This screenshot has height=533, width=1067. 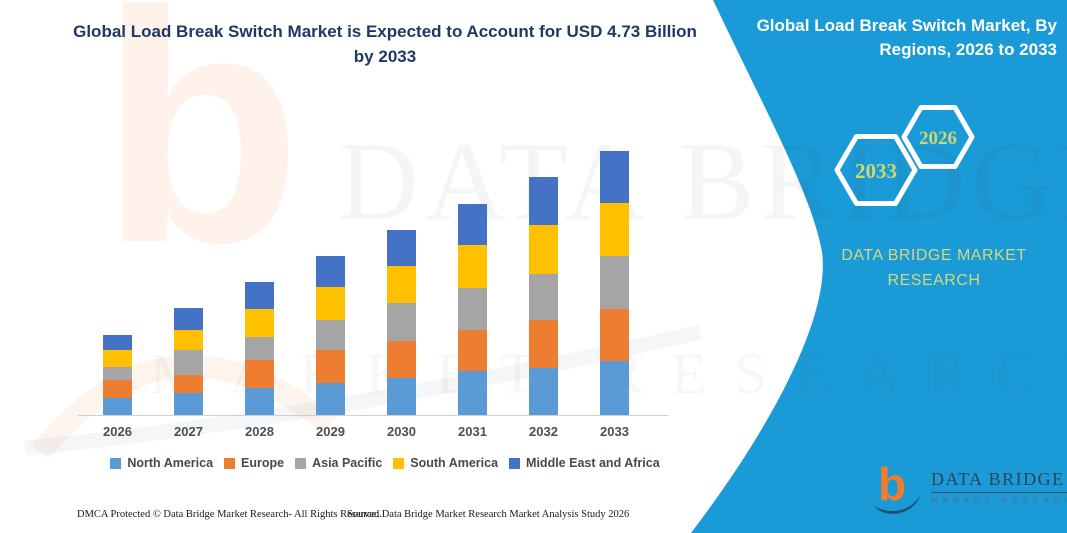 I want to click on data-bridge-logo: b DATA BRIDGE MARKET RESEARCH, so click(x=969, y=487).